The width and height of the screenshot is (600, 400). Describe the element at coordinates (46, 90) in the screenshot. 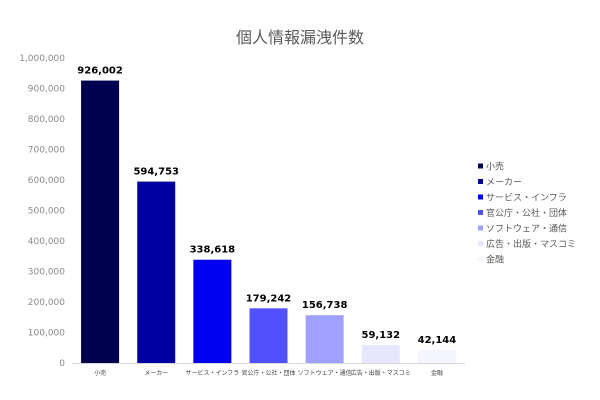

I see `y-tick-label: 900,000` at that location.